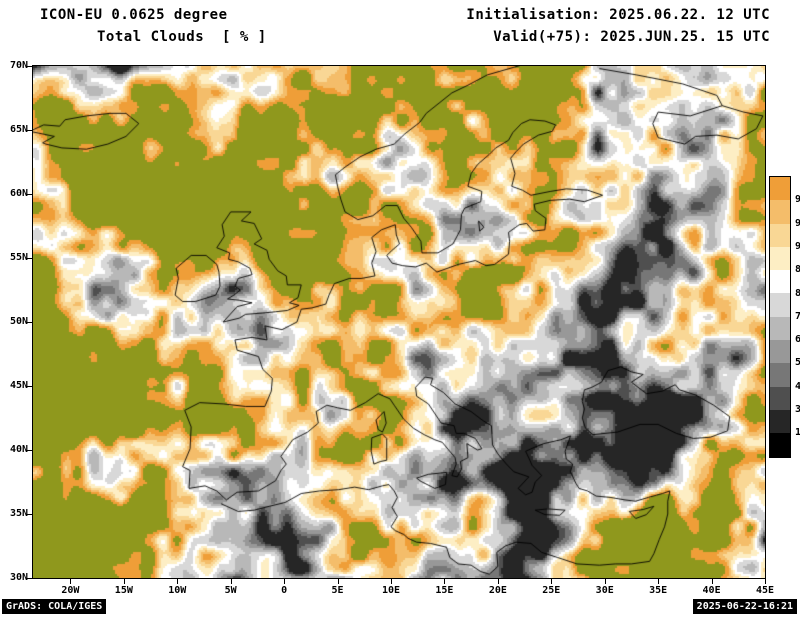  Describe the element at coordinates (797, 270) in the screenshot. I see `legend-value-label: 85` at that location.